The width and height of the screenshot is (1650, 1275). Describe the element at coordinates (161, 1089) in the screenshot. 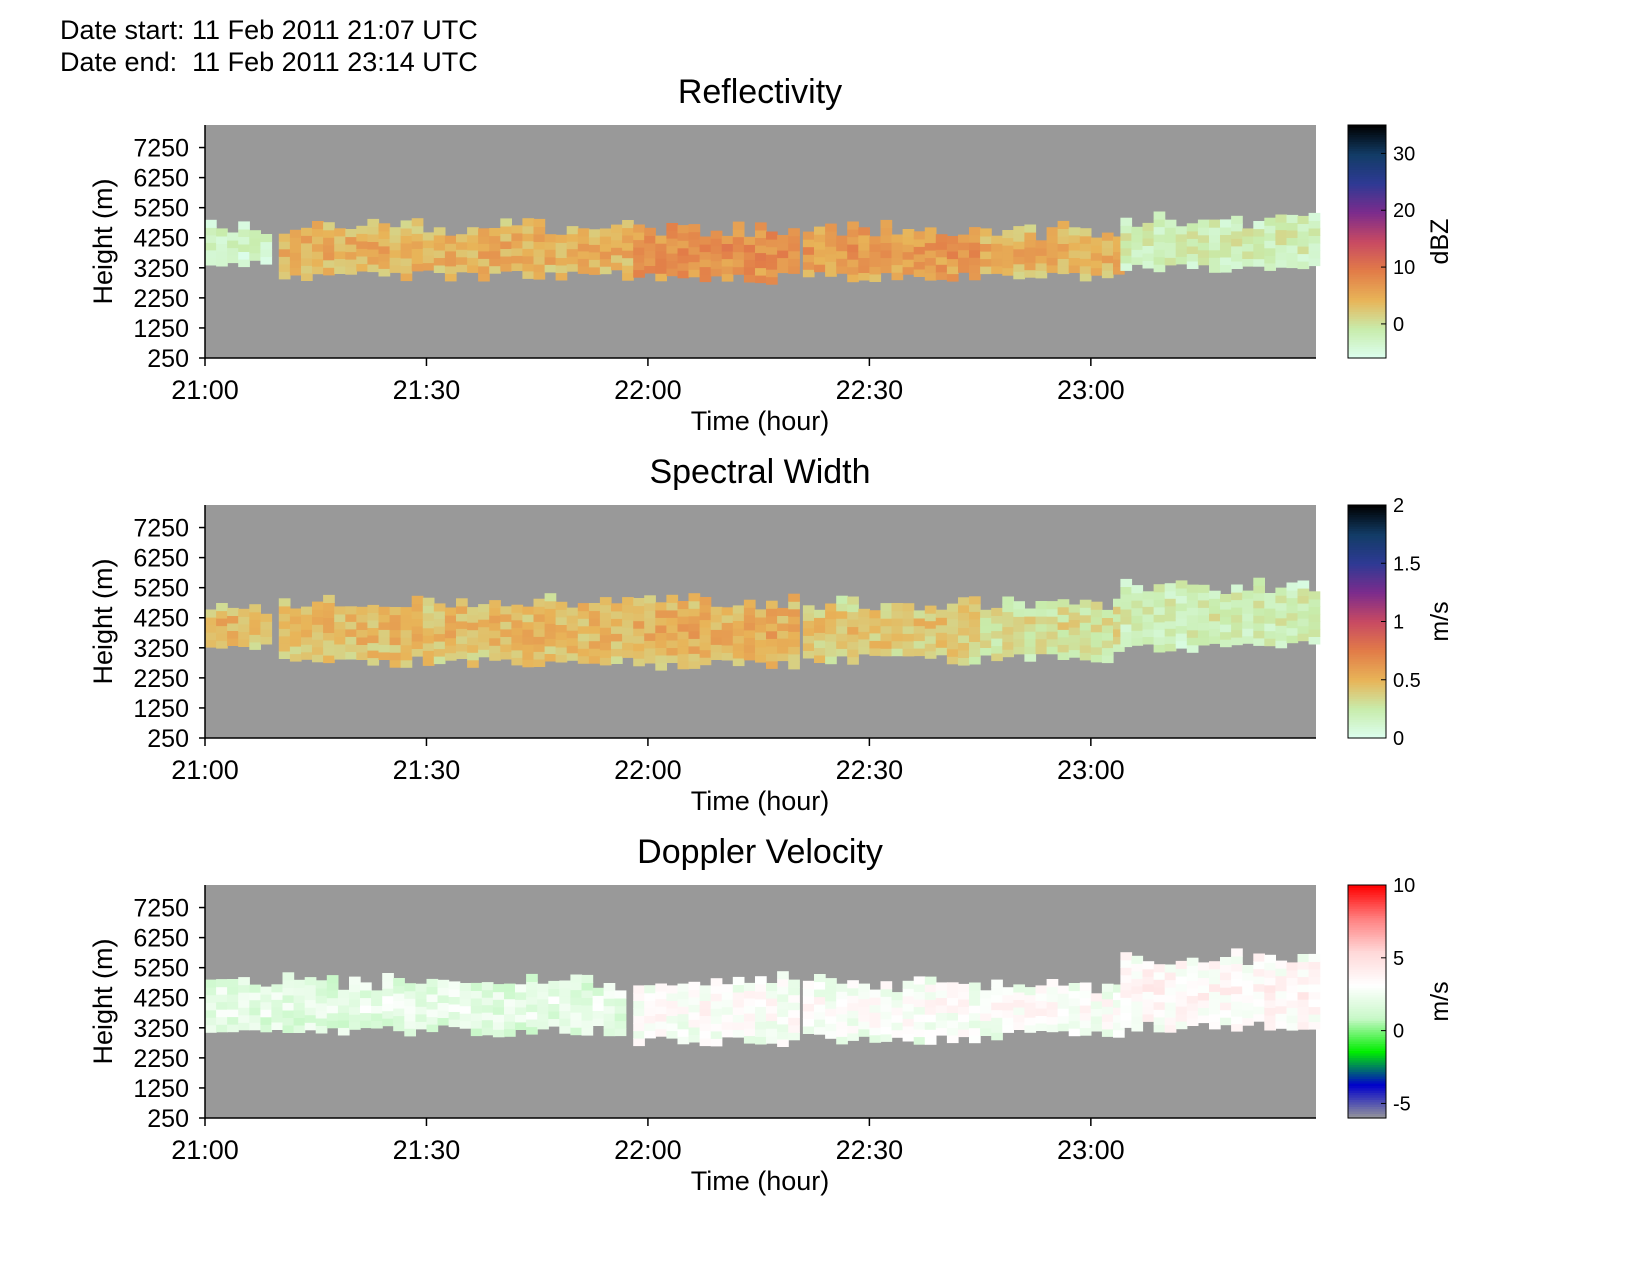

I see `y-tick-label: 1250` at that location.